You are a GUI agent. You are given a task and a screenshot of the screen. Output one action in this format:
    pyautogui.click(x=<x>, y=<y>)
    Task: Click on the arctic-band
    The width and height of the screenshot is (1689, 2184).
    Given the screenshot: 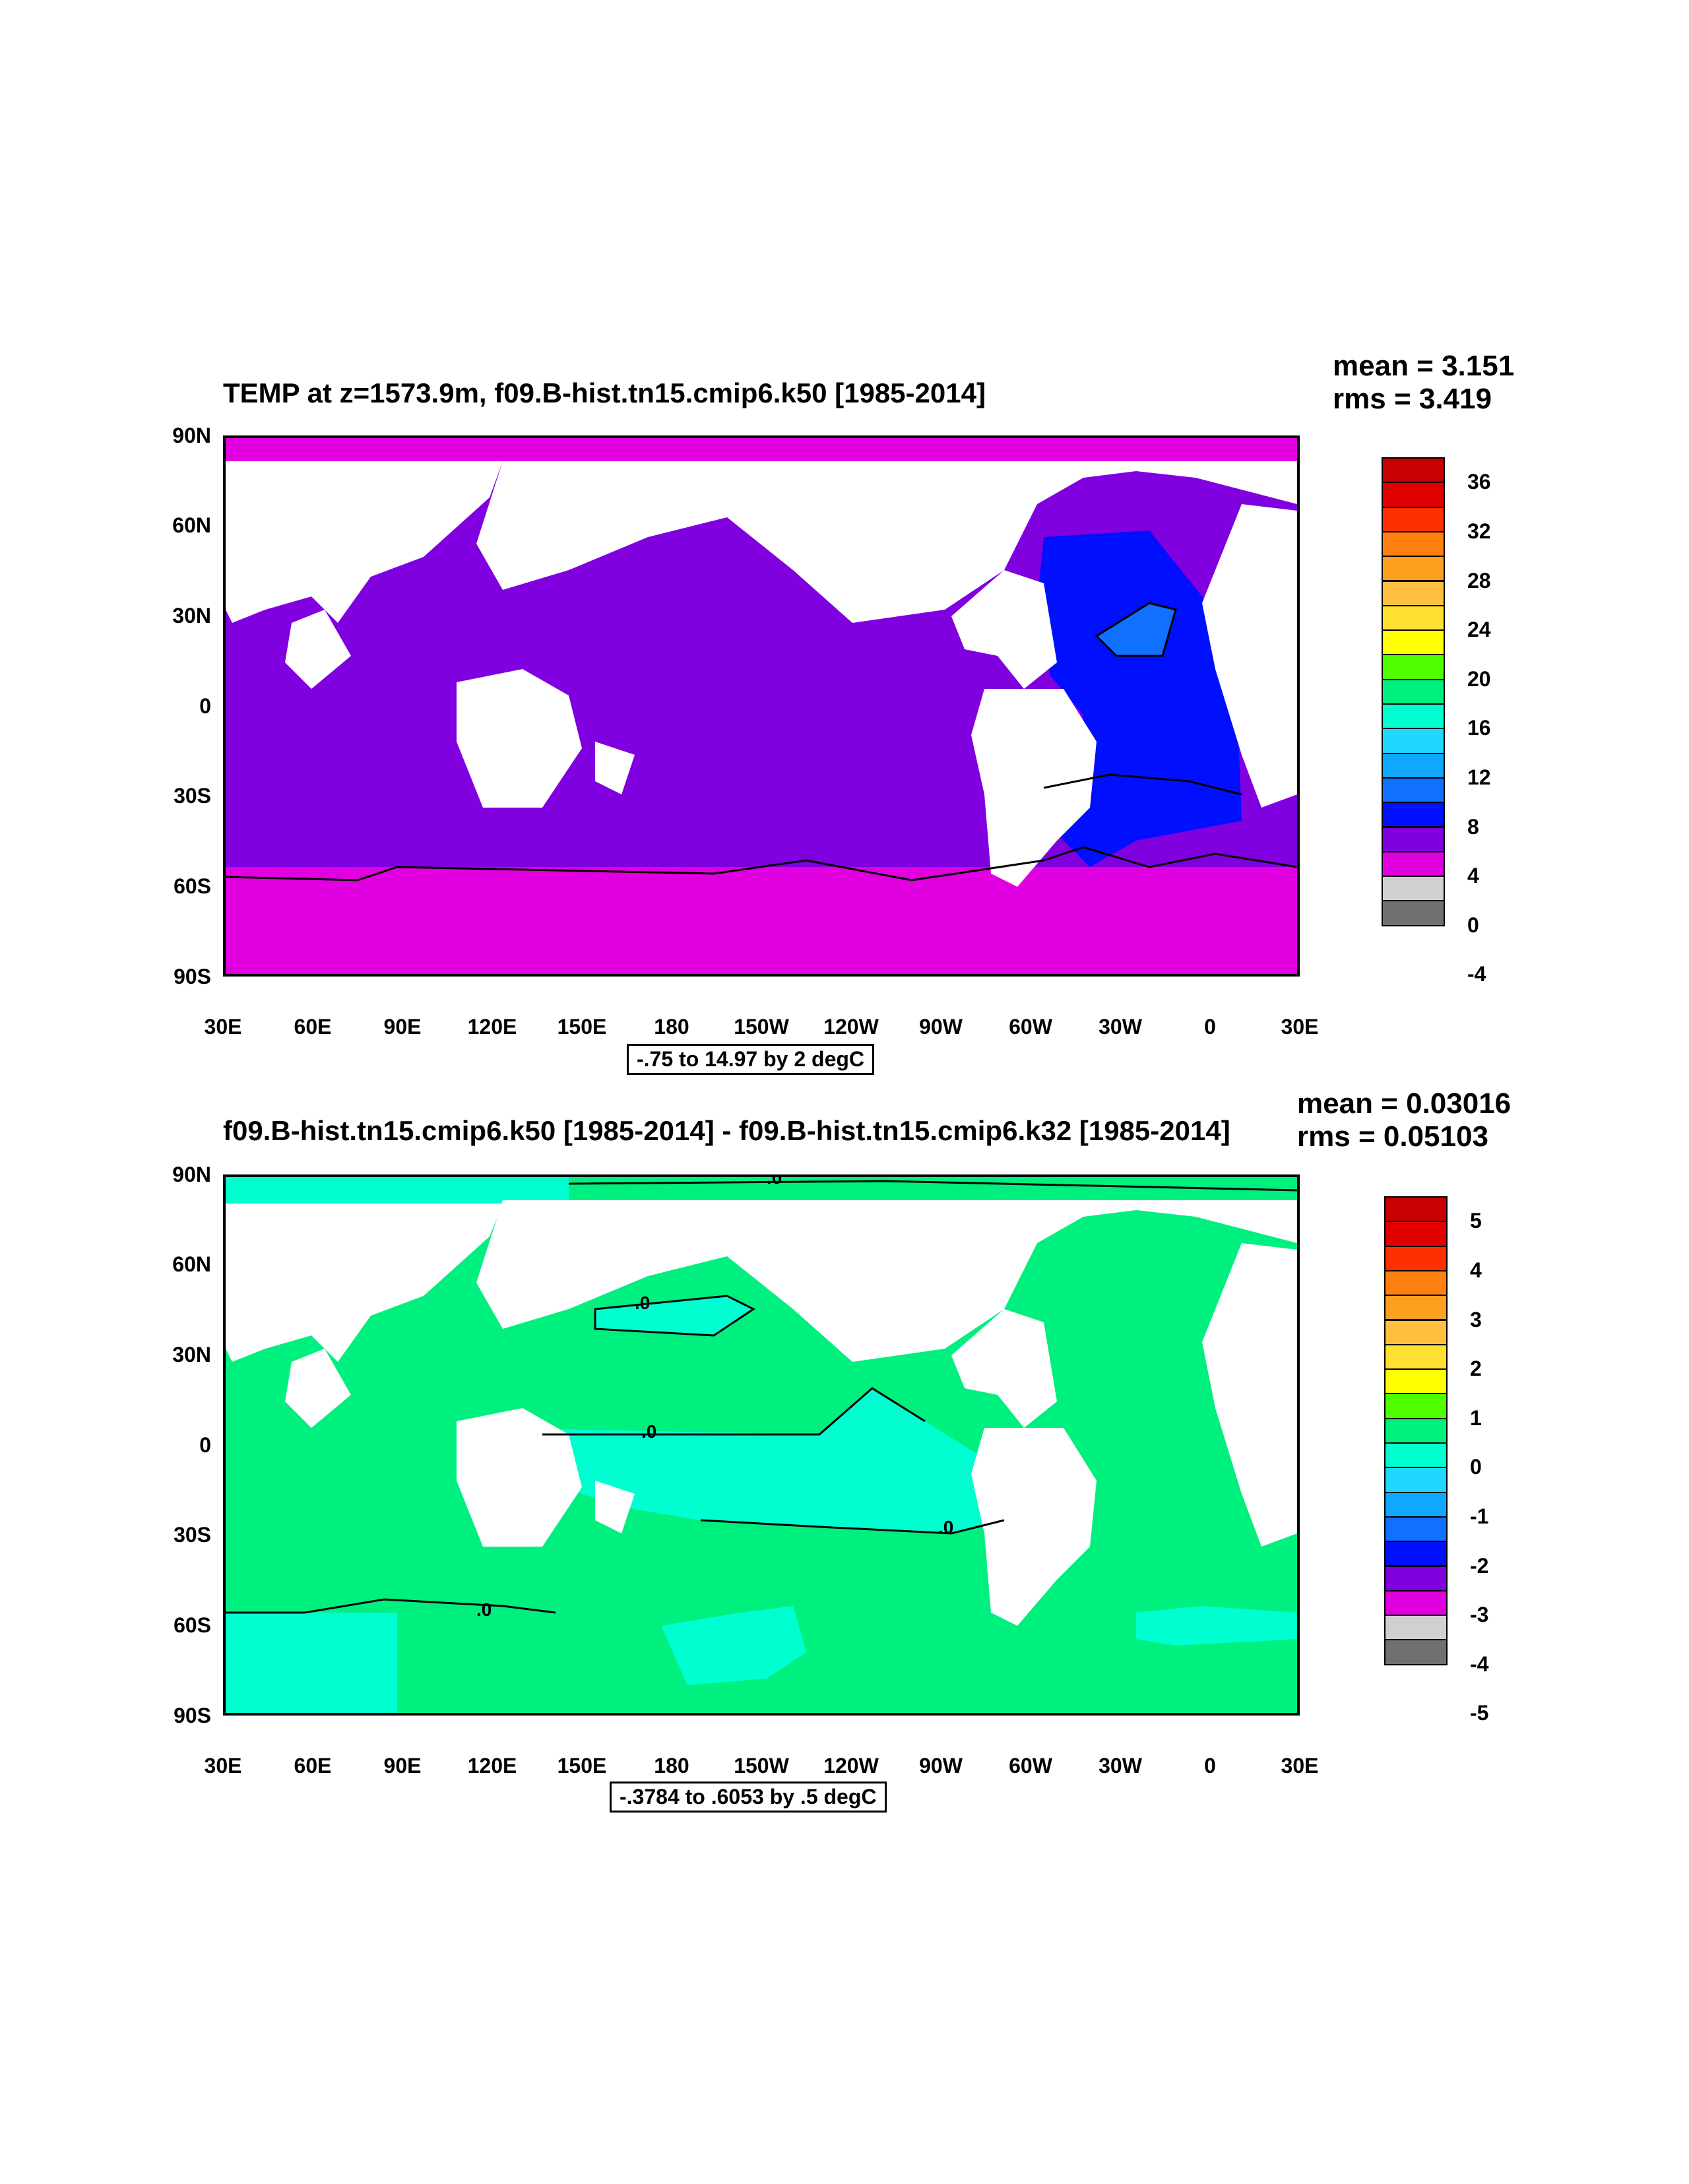 What is the action you would take?
    pyautogui.click(x=762, y=449)
    